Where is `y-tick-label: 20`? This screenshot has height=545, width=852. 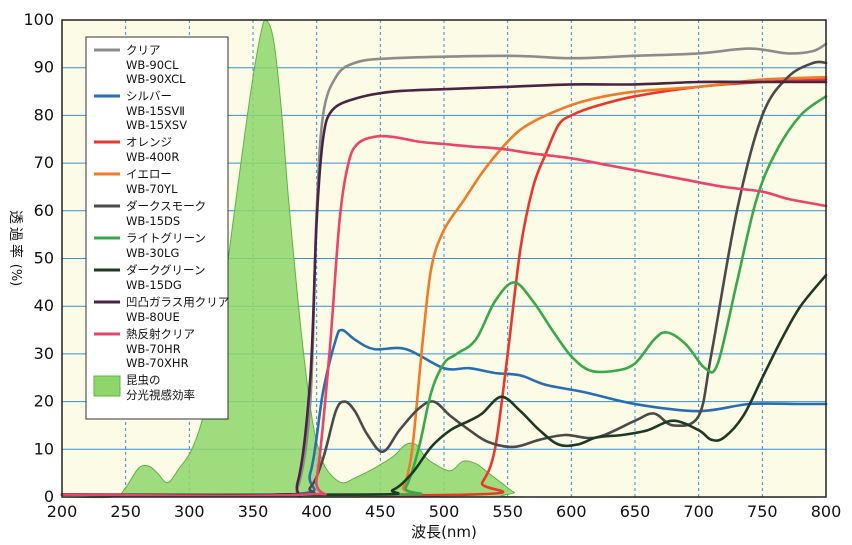 y-tick-label: 20 is located at coordinates (44, 401).